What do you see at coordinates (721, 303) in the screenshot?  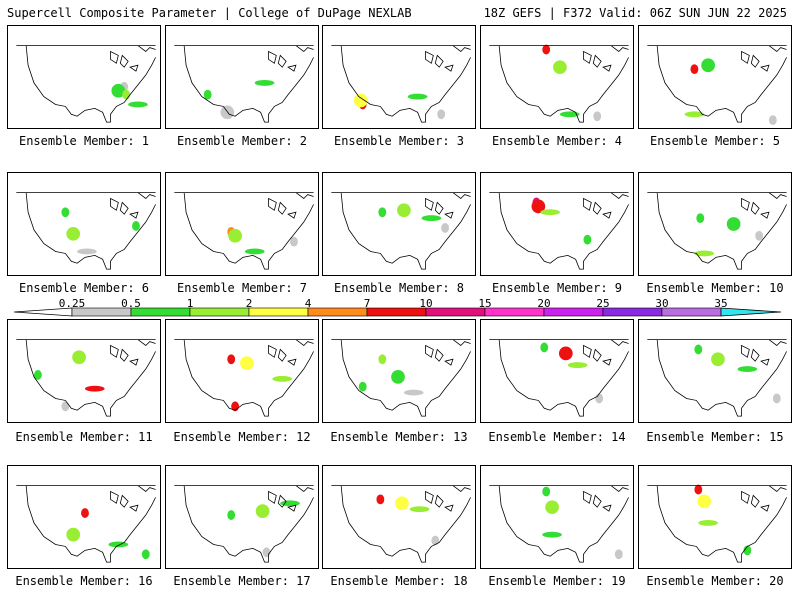 I see `colorbar-tick-label: 35` at bounding box center [721, 303].